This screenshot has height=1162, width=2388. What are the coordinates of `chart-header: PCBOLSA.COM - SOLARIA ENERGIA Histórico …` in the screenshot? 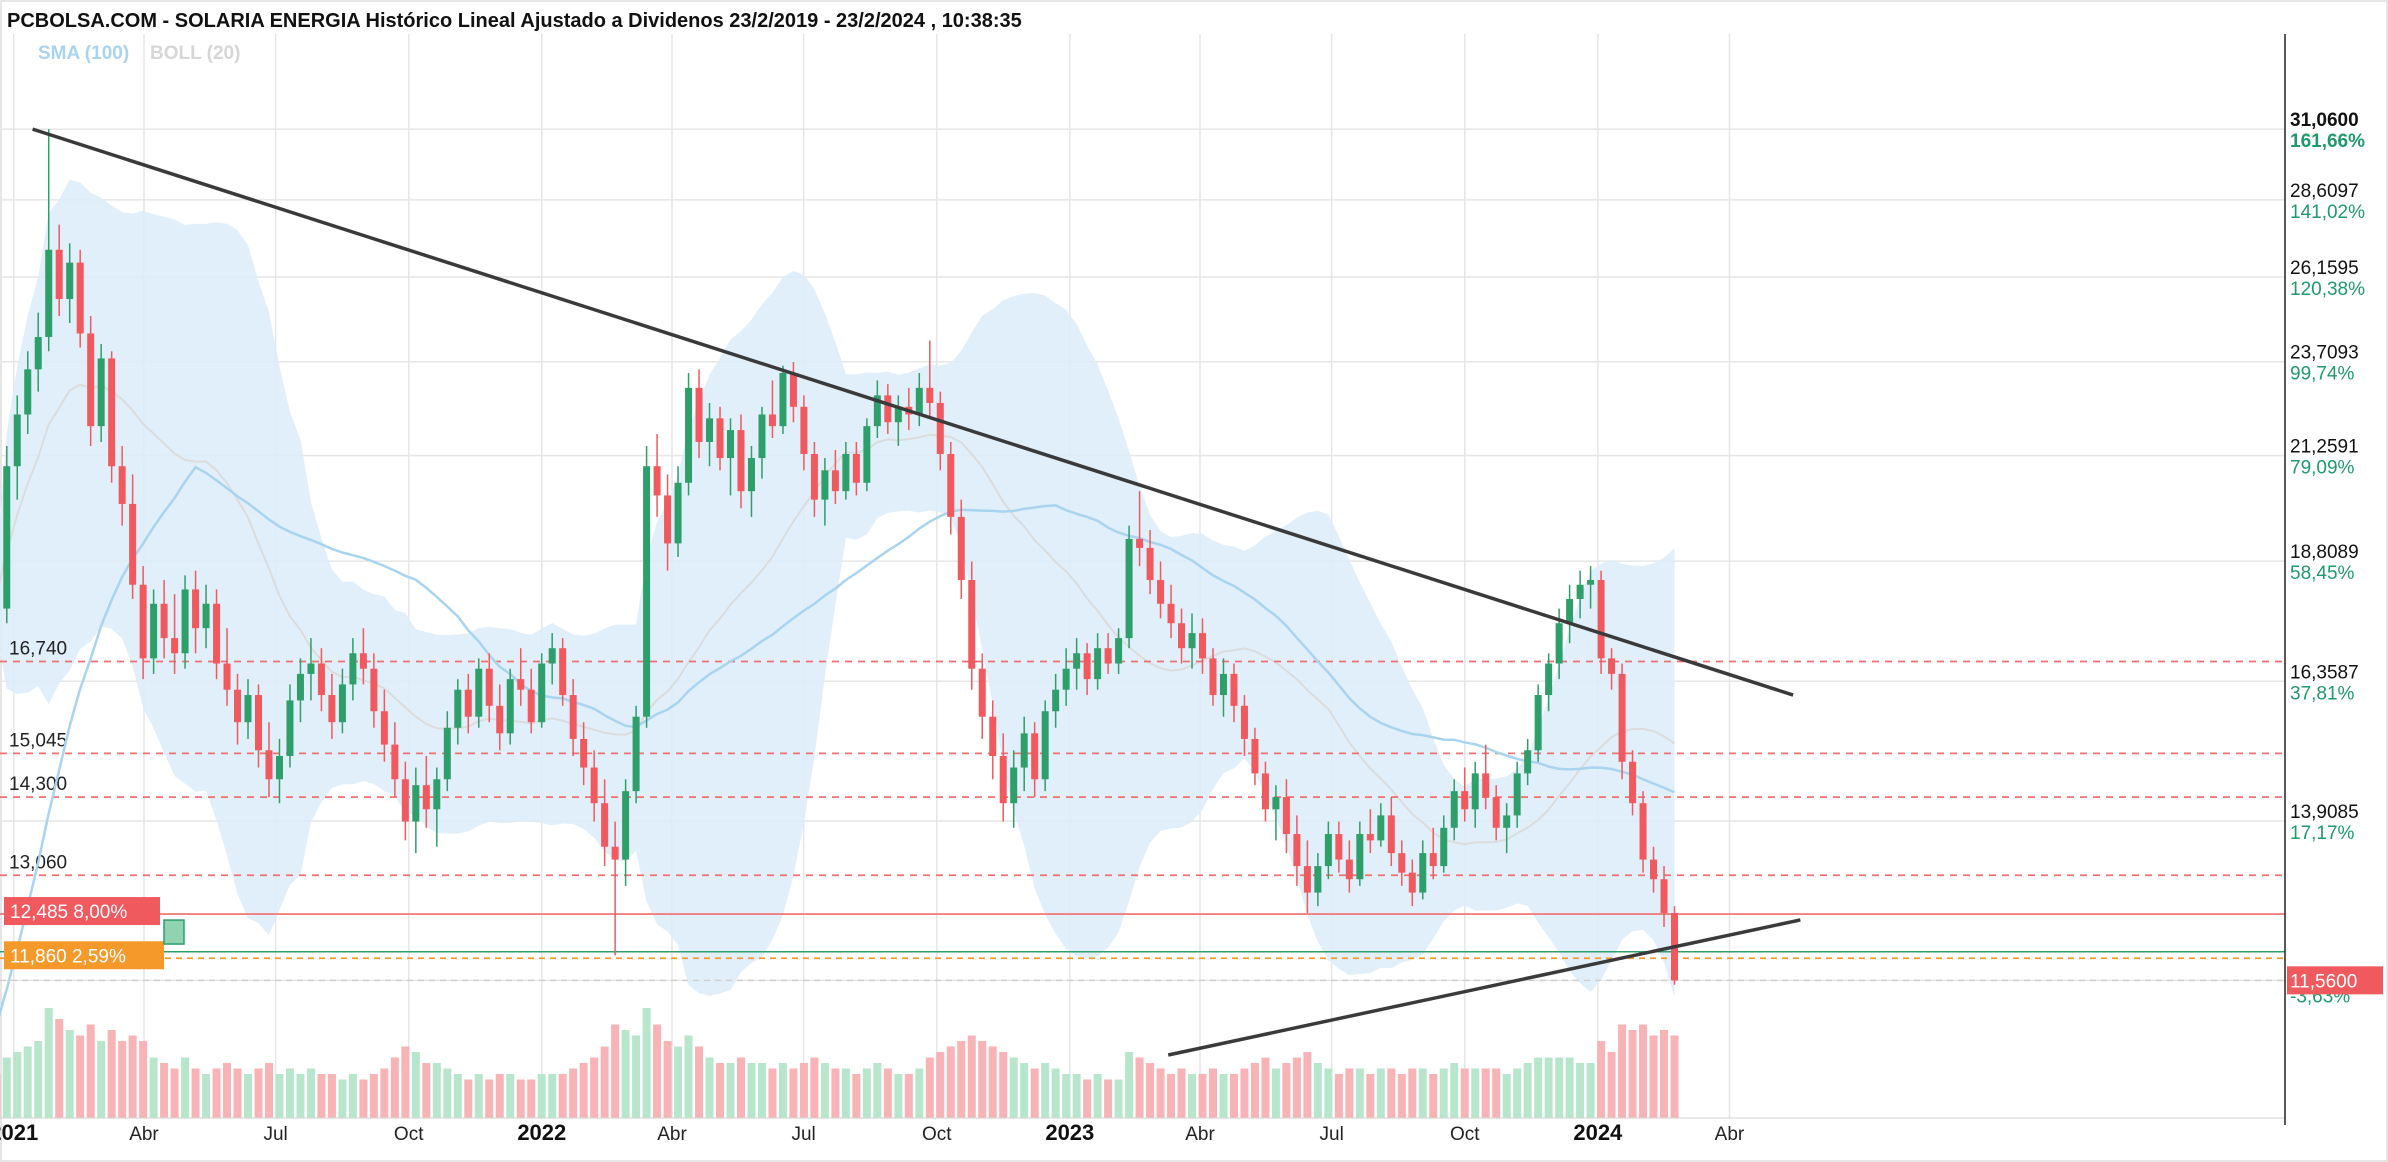 It's located at (514, 37).